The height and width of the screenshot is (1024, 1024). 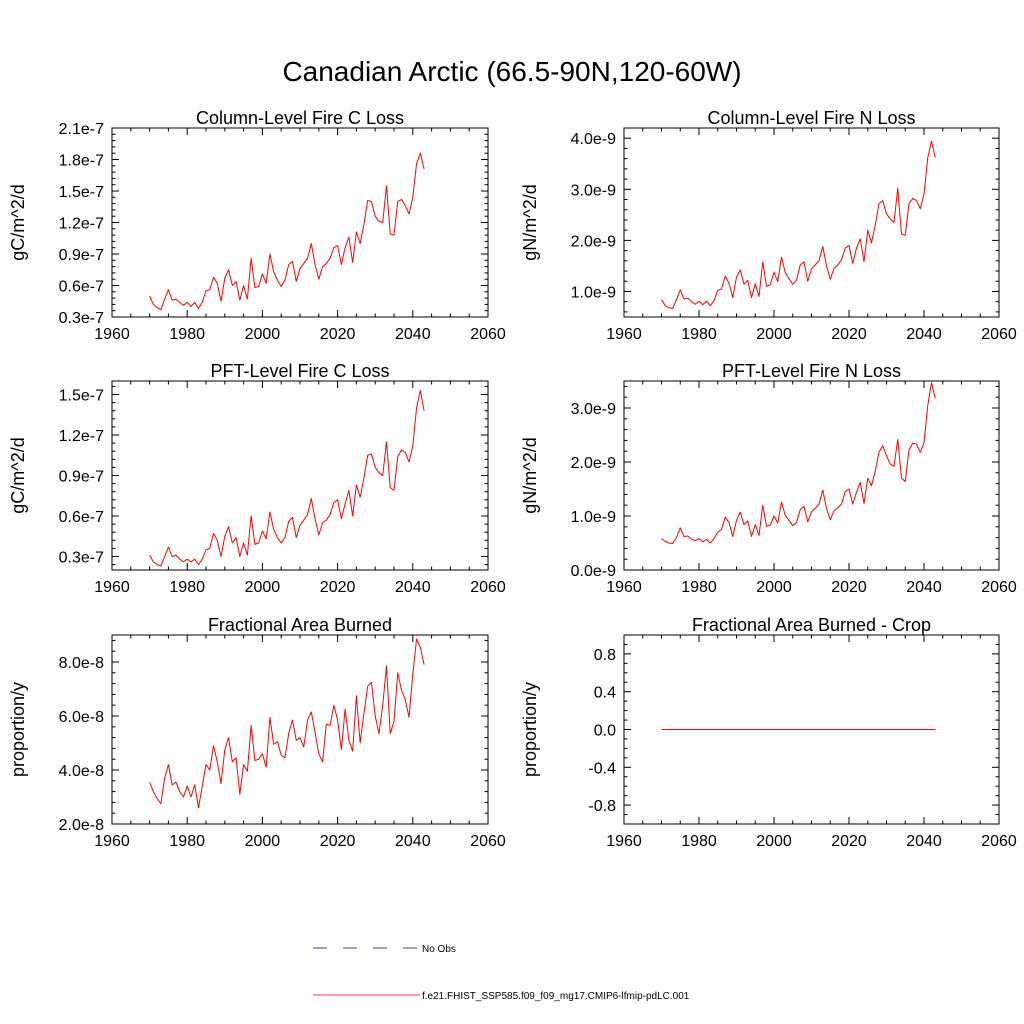 I want to click on y-tick-label: 4.0e-8, so click(x=81, y=771).